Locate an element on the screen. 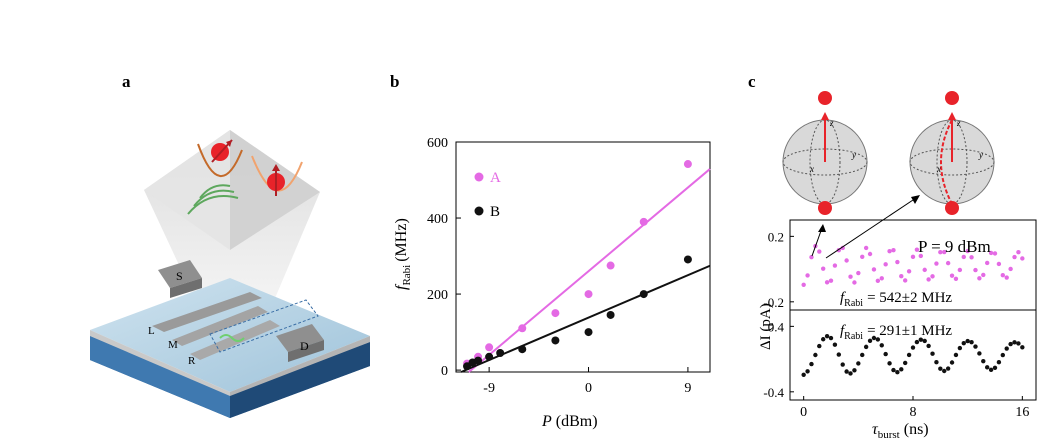  panel-label-b: b is located at coordinates (395, 81).